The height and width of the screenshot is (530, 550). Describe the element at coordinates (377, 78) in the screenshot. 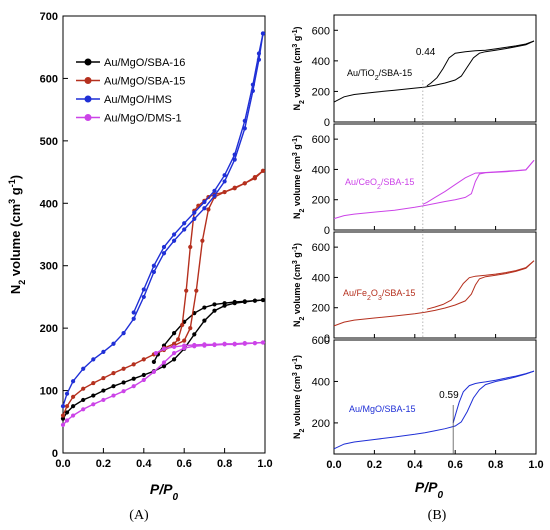

I see `sample-sub: 2` at that location.